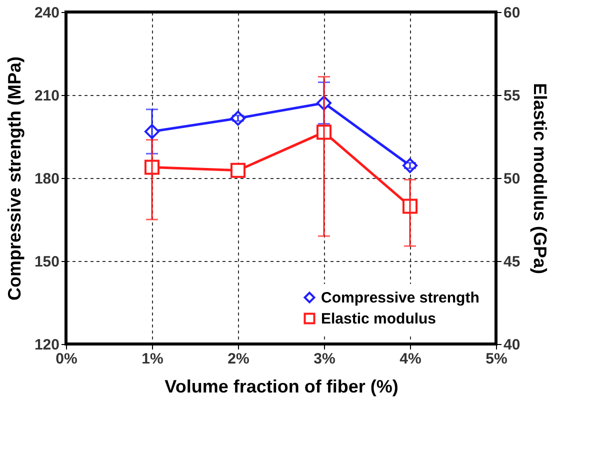 This screenshot has width=597, height=456. I want to click on point, so click(238, 170).